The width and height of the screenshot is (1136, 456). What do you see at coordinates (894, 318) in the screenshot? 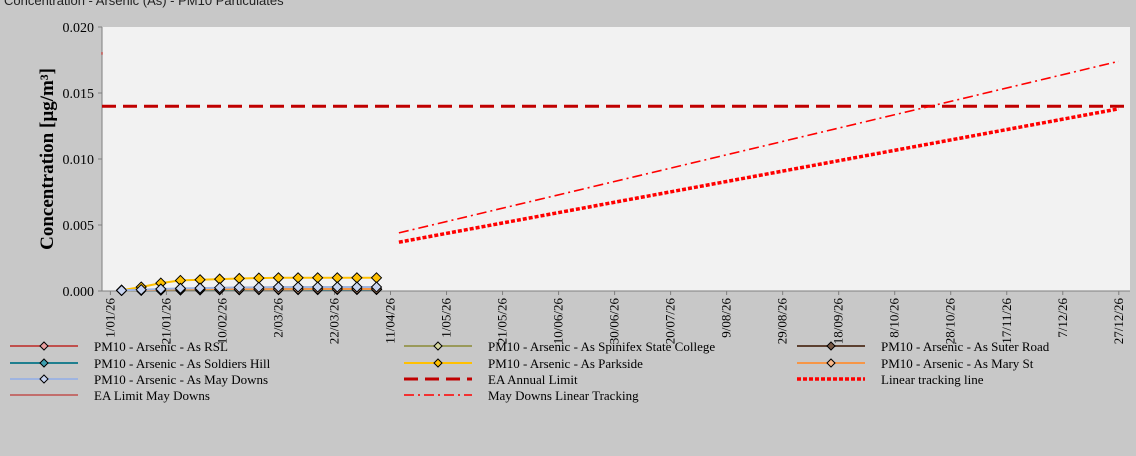
I see `x-tick-label: 8/10/26` at bounding box center [894, 318].